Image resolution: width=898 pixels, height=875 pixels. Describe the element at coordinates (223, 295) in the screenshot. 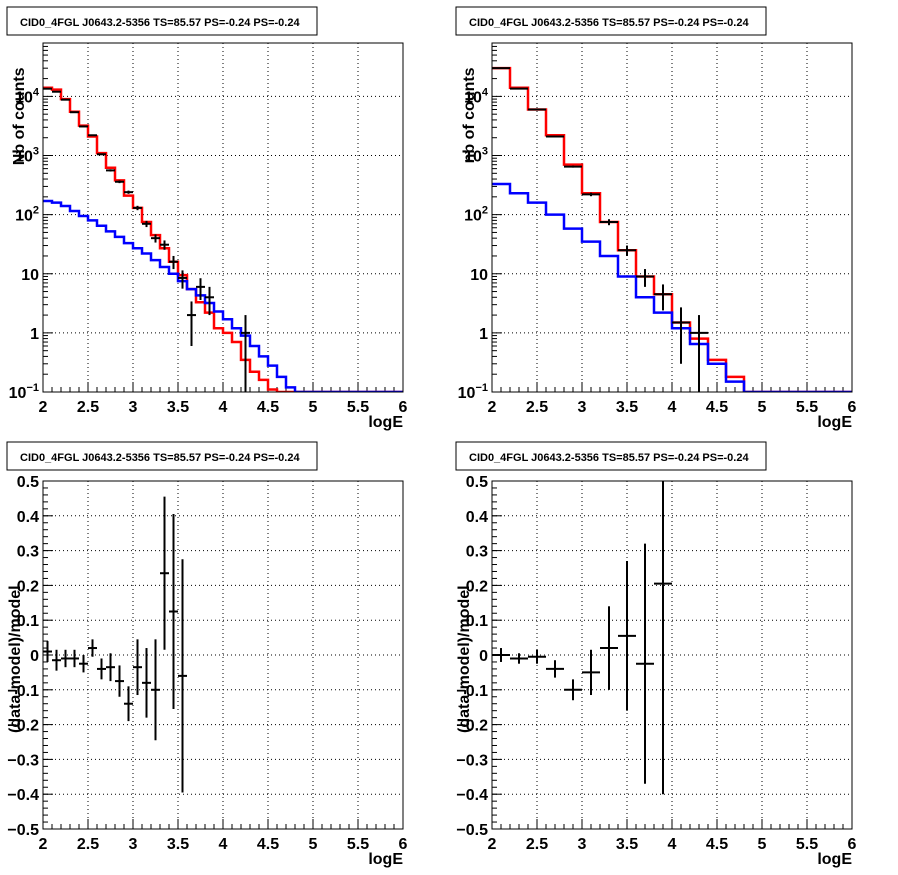

I see `series-line-blue` at that location.